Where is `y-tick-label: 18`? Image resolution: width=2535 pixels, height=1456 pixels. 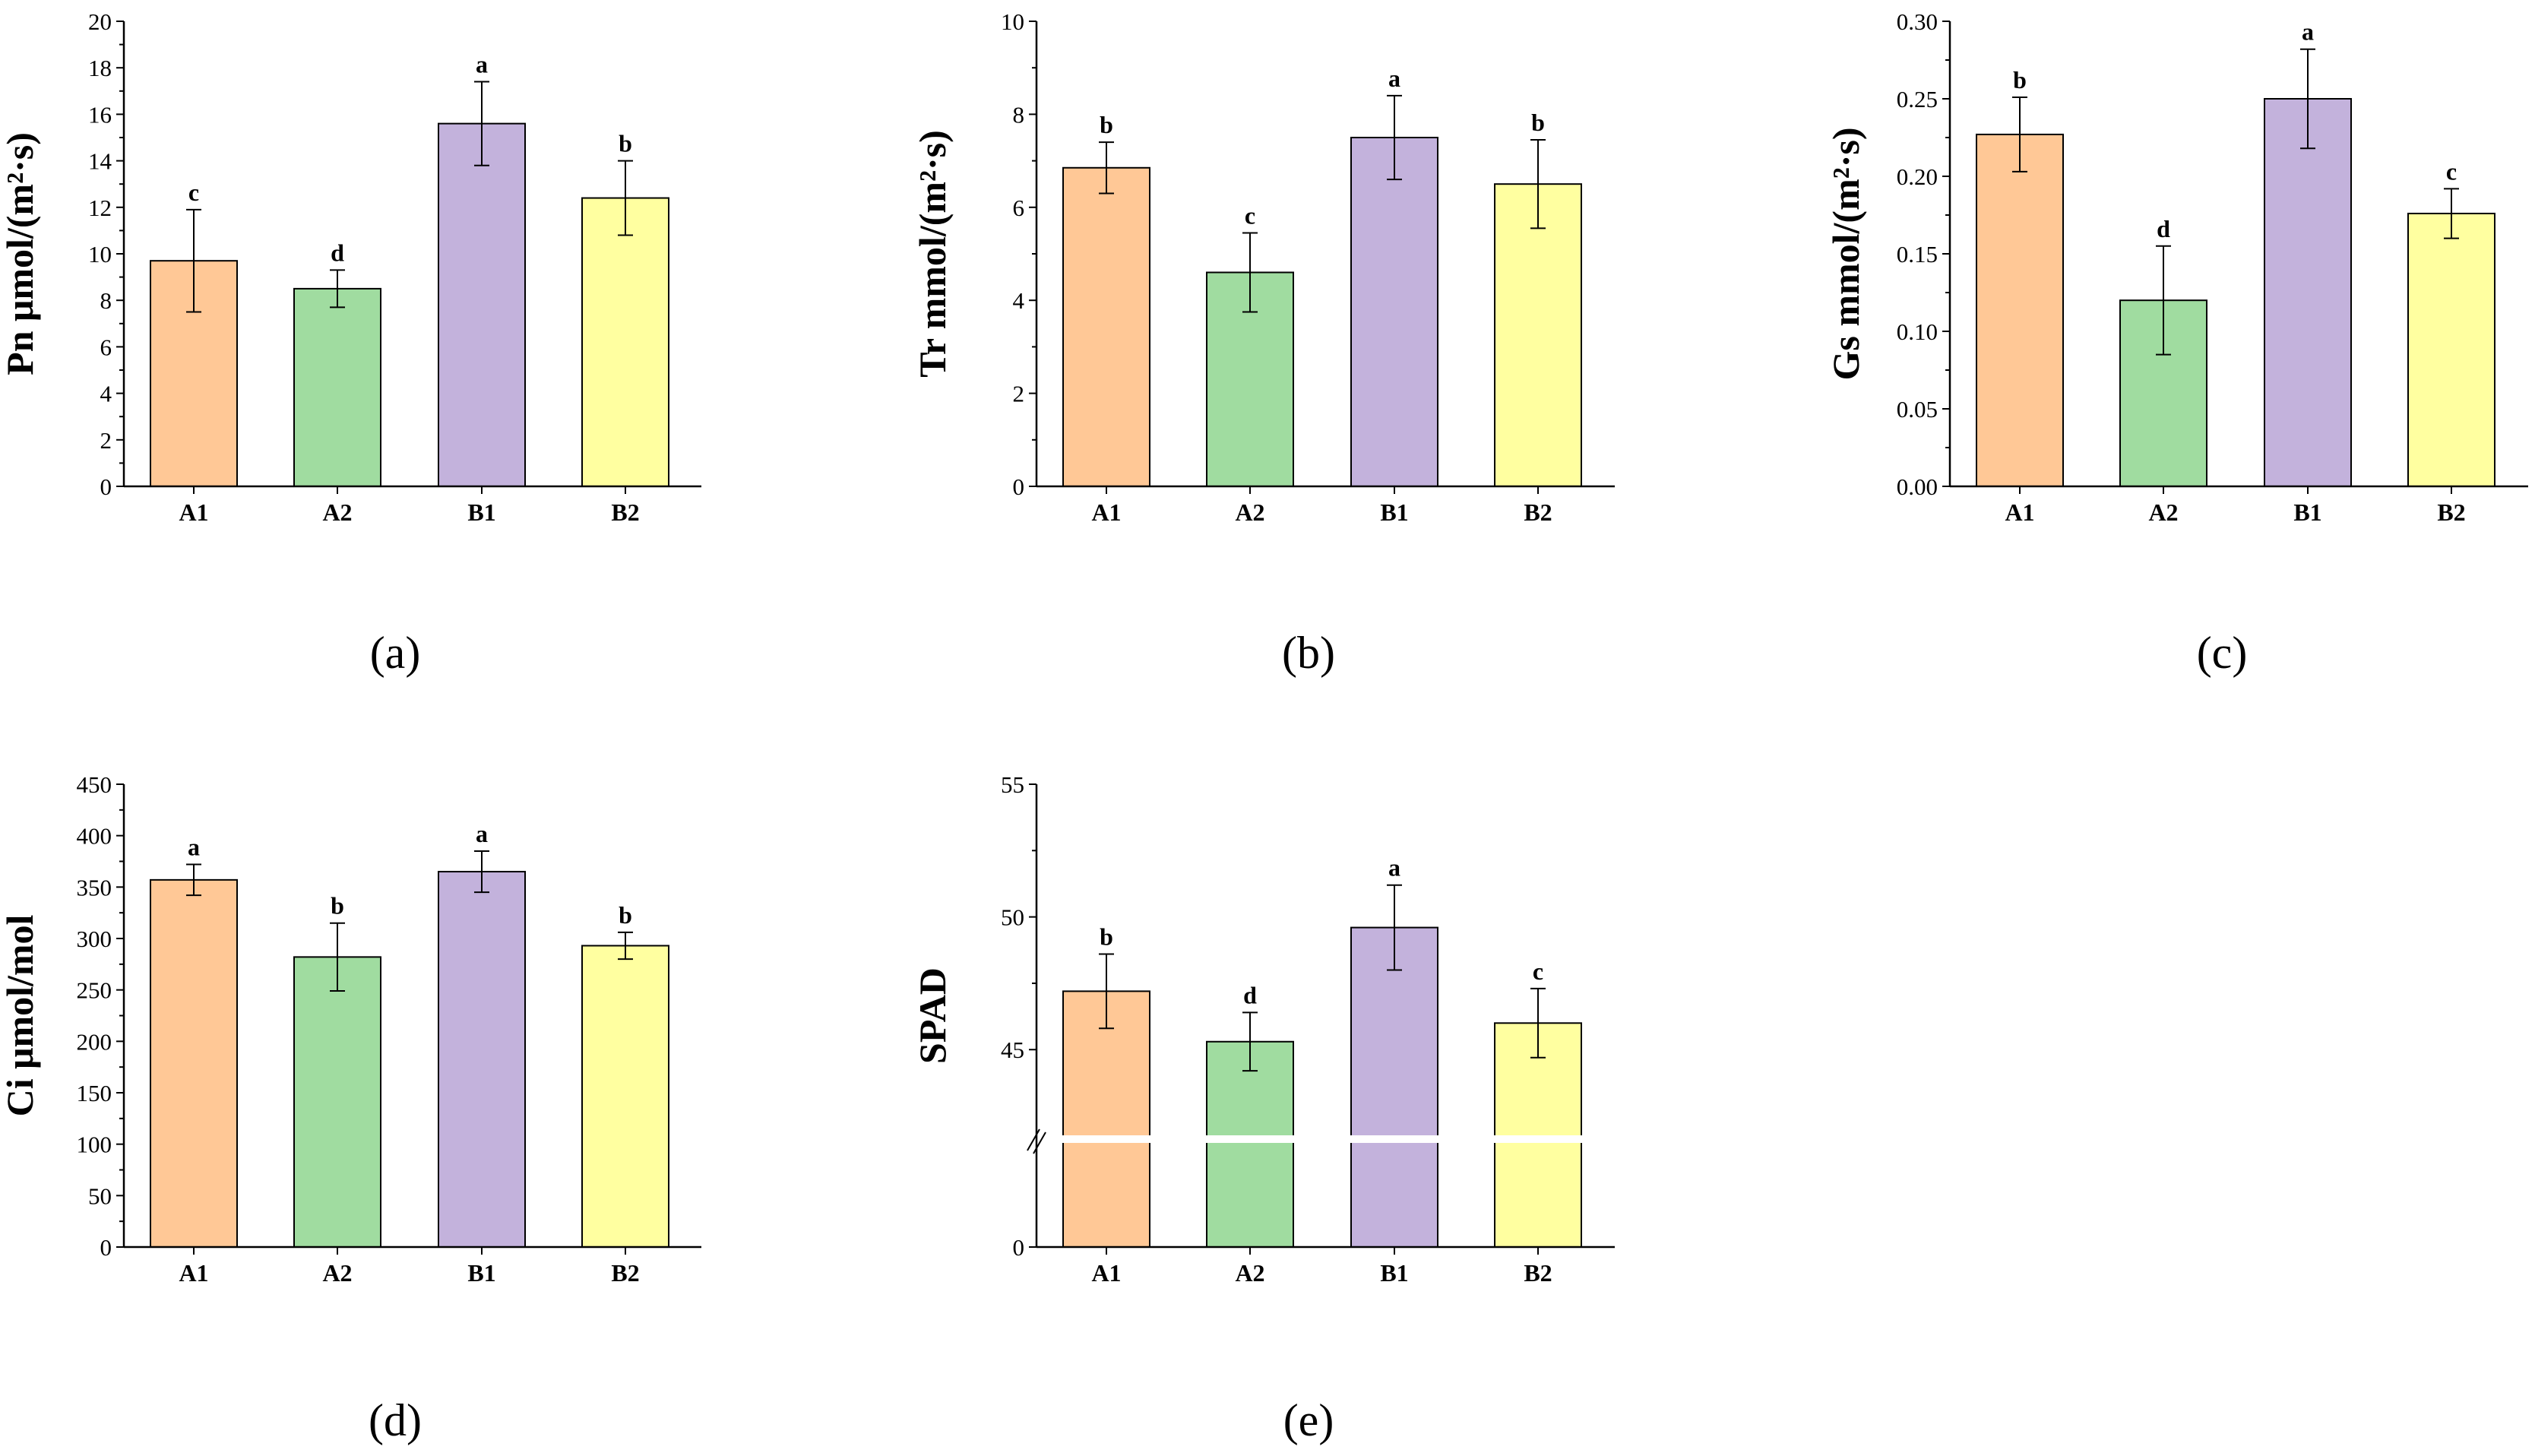
y-tick-label: 18 is located at coordinates (100, 68).